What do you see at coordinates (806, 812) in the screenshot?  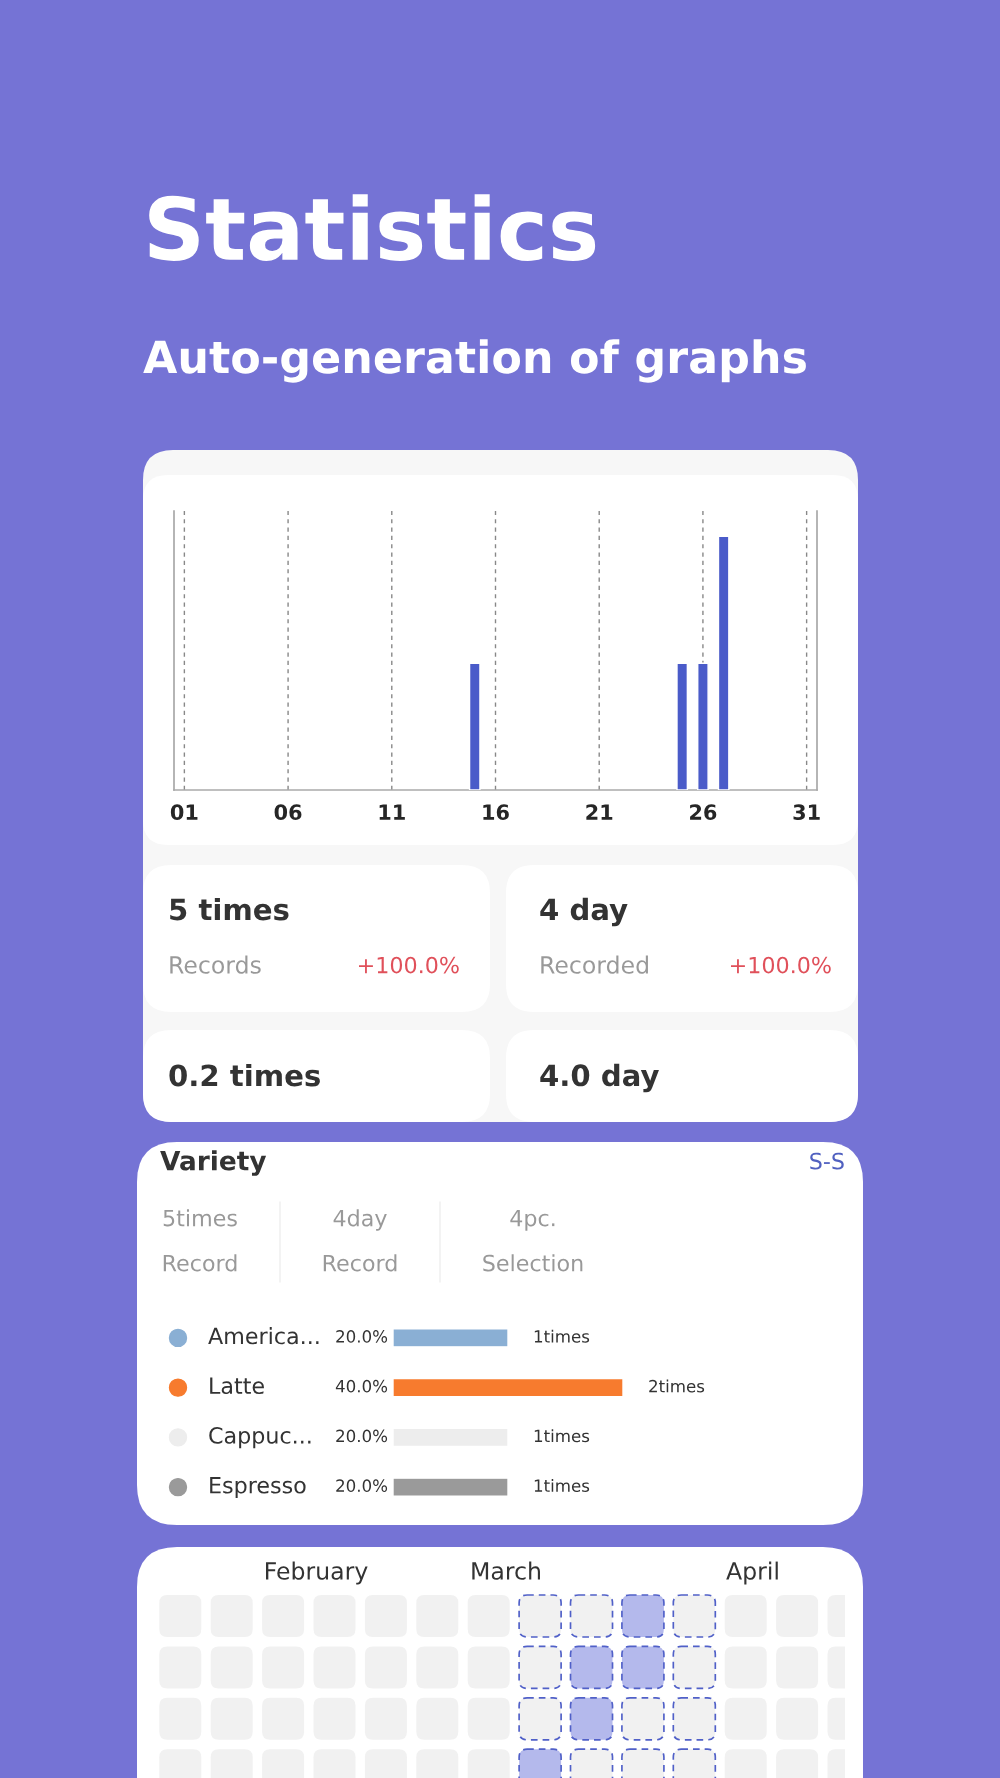 I see `x-tick-label: 31` at bounding box center [806, 812].